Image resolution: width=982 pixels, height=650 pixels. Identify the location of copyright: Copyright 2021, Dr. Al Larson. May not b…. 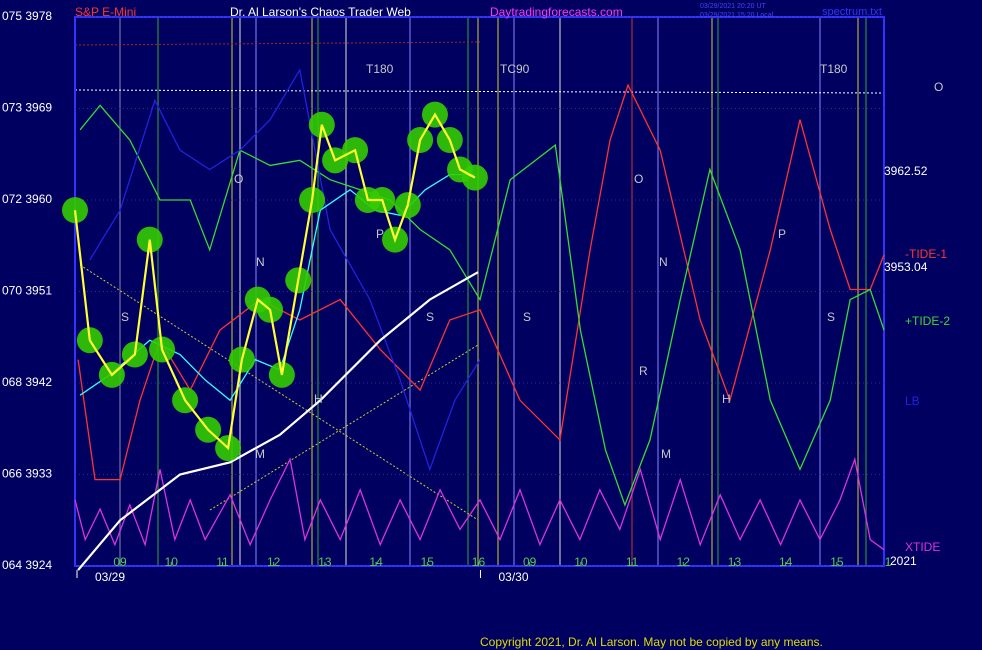
(651, 642).